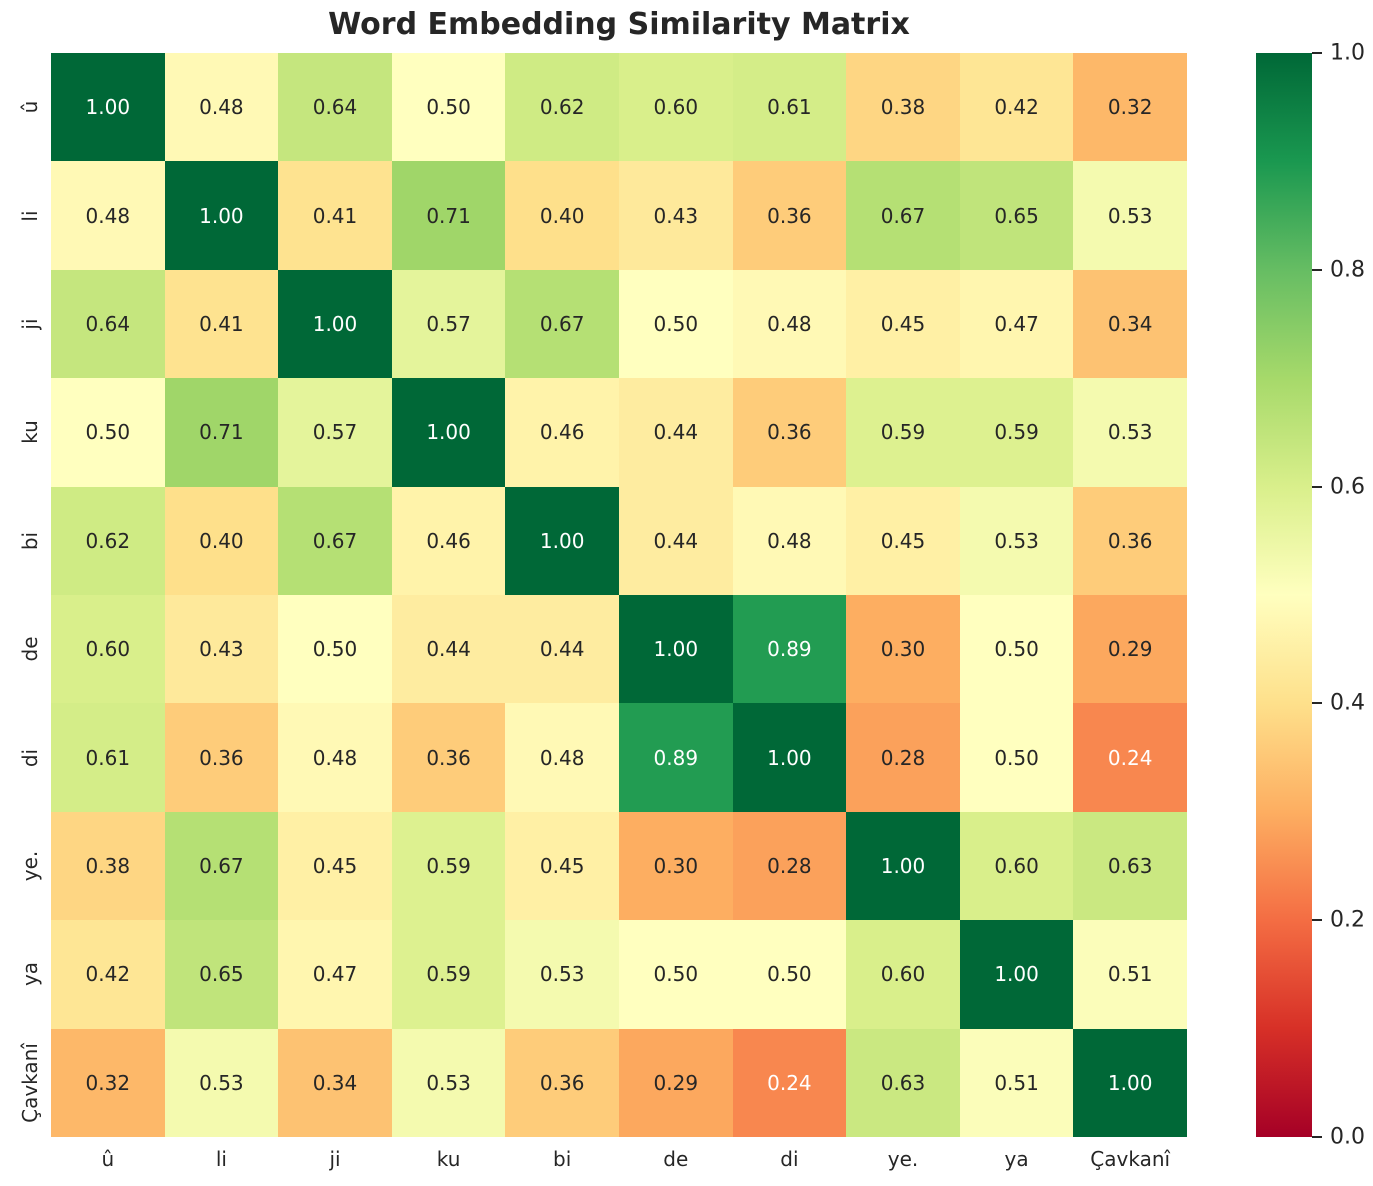 This screenshot has height=1186, width=1373. I want to click on heatmap-cell-di-li: 0.36, so click(221, 757).